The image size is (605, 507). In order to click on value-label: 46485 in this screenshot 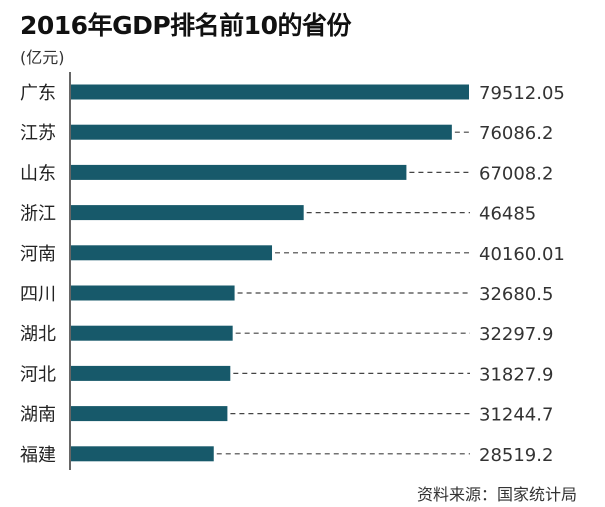, I will do `click(507, 214)`.